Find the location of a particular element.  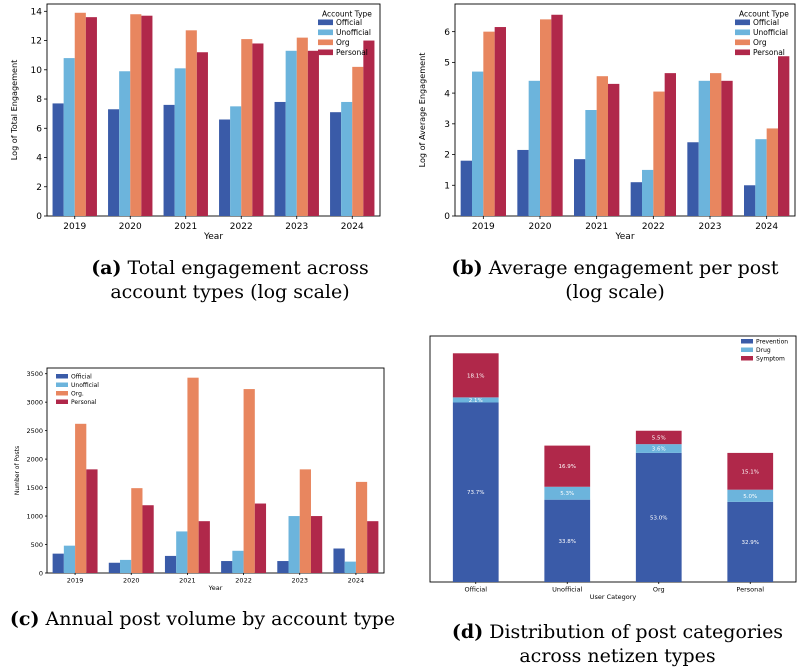

plot-frame-c is located at coordinates (215, 470).